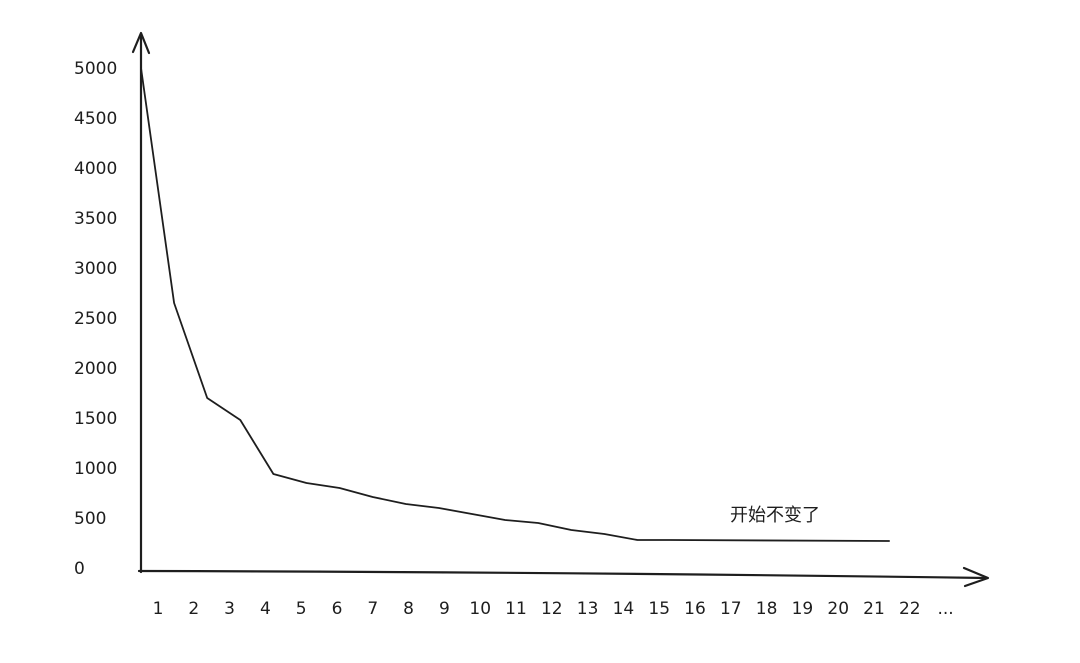 This screenshot has height=663, width=1080. Describe the element at coordinates (408, 609) in the screenshot. I see `x-tick-label: 8` at that location.